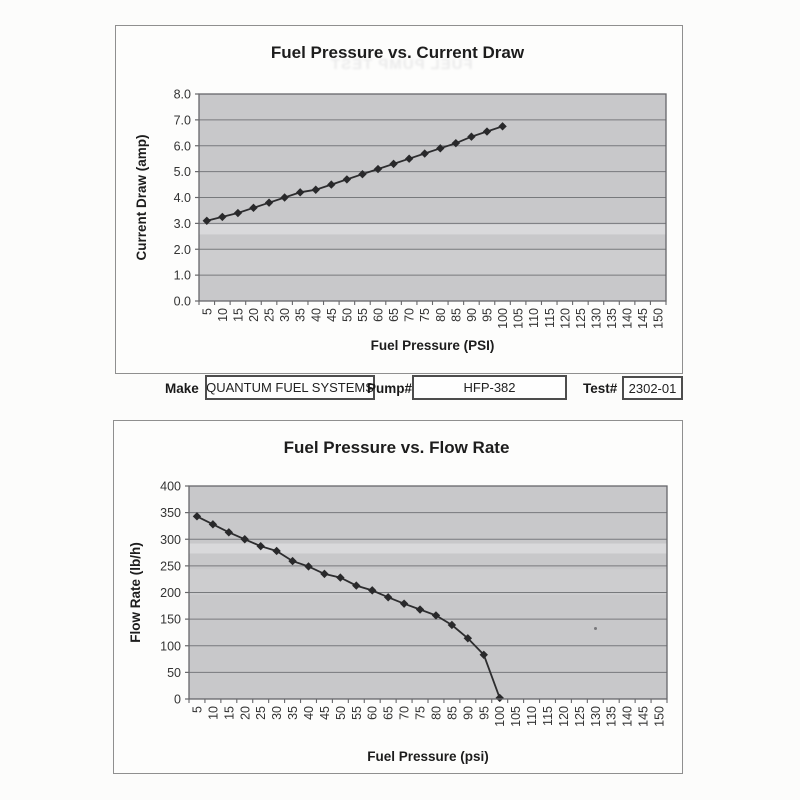 The width and height of the screenshot is (800, 800). Describe the element at coordinates (397, 447) in the screenshot. I see `chart-title: Fuel Pressure vs. Flow Rate` at that location.